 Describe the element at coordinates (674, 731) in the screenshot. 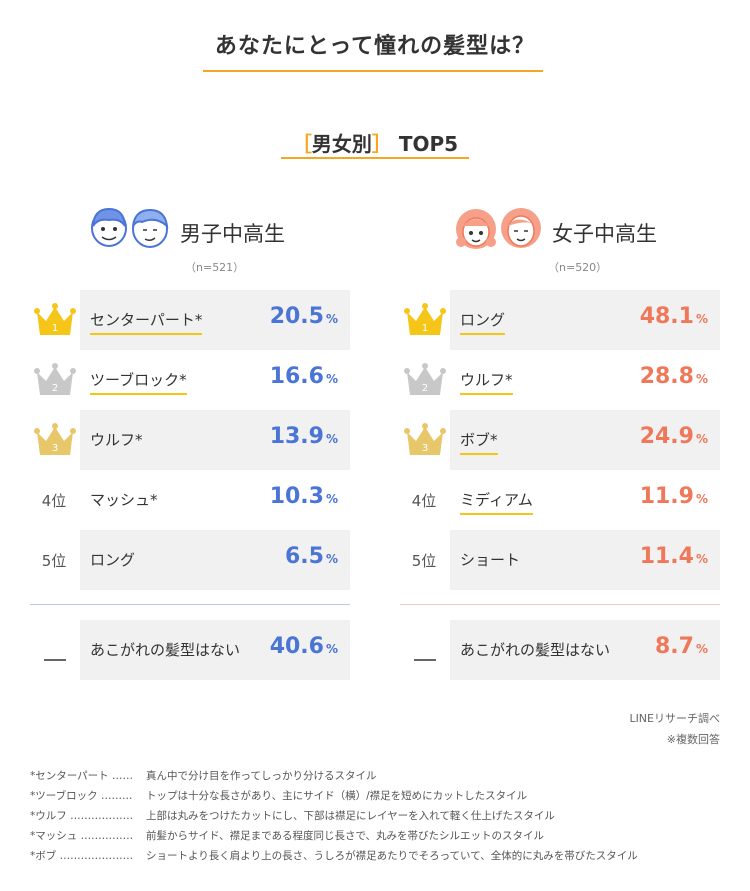

I see `source-block: LINEリサーチ調べ ※複数回答` at that location.